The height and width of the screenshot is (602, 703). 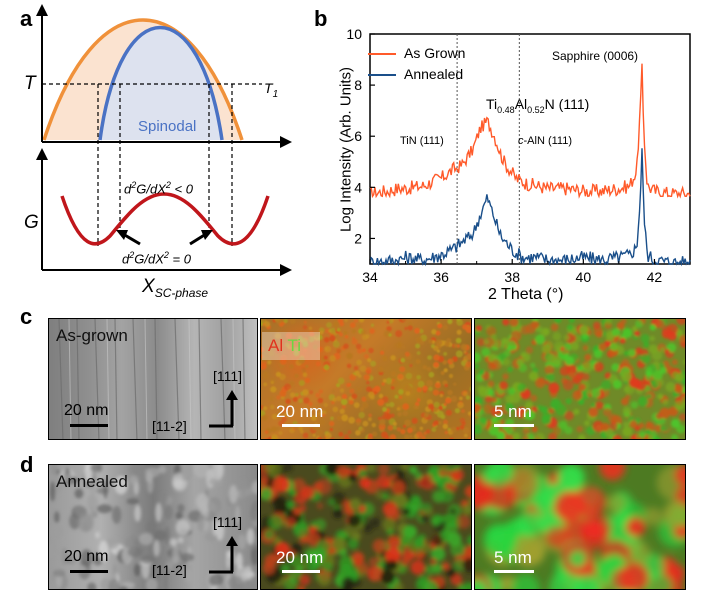 I want to click on y-tick-label-2: 6, so click(x=358, y=136).